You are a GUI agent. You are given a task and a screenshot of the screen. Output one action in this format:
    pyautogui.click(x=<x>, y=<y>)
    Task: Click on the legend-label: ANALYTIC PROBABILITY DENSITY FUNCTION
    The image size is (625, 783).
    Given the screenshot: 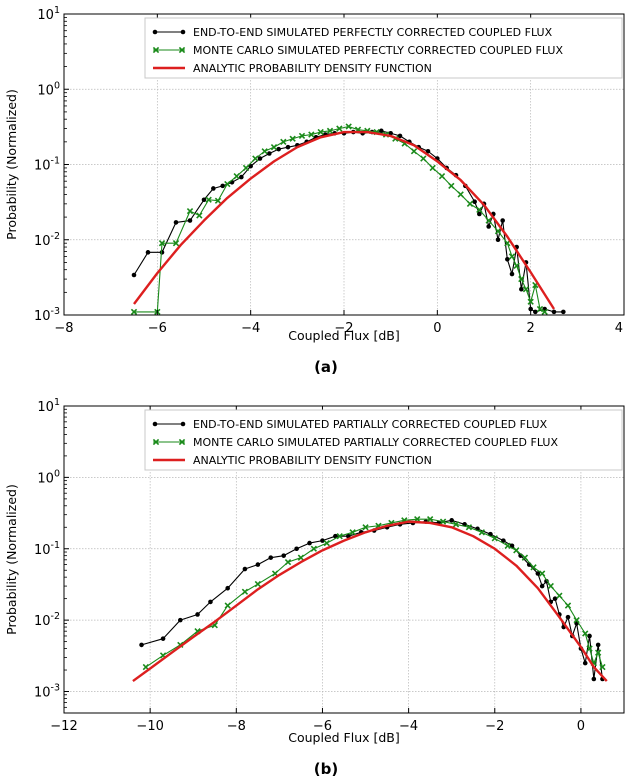 What is the action you would take?
    pyautogui.click(x=312, y=68)
    